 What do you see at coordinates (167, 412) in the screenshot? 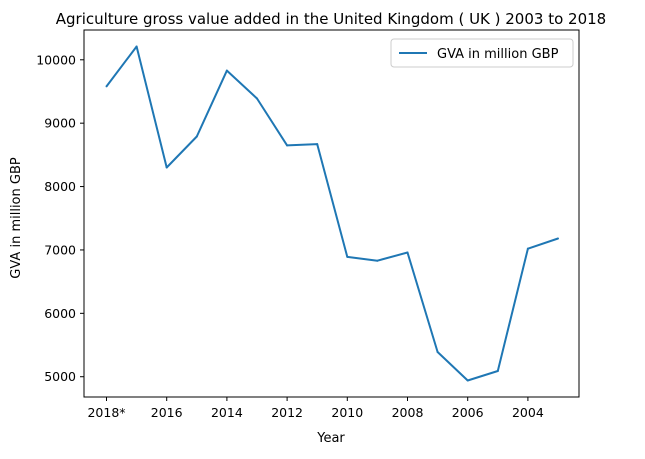
I see `x-tick-label: 2016` at bounding box center [167, 412].